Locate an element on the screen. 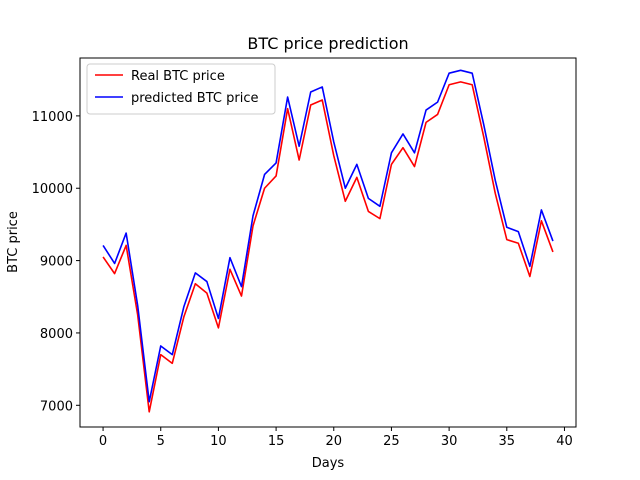  x-tick-label: 40 is located at coordinates (564, 441).